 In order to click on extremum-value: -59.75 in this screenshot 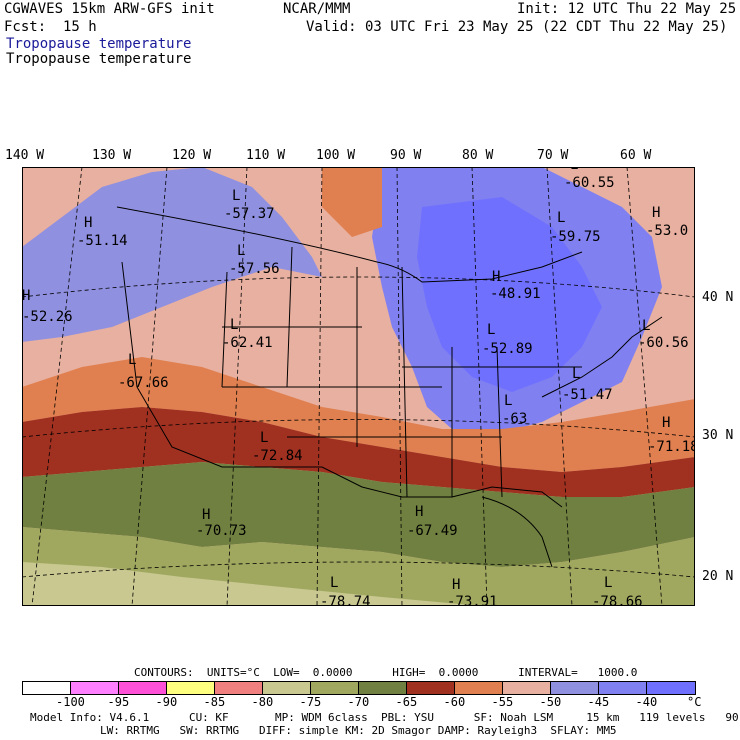, I will do `click(575, 237)`.